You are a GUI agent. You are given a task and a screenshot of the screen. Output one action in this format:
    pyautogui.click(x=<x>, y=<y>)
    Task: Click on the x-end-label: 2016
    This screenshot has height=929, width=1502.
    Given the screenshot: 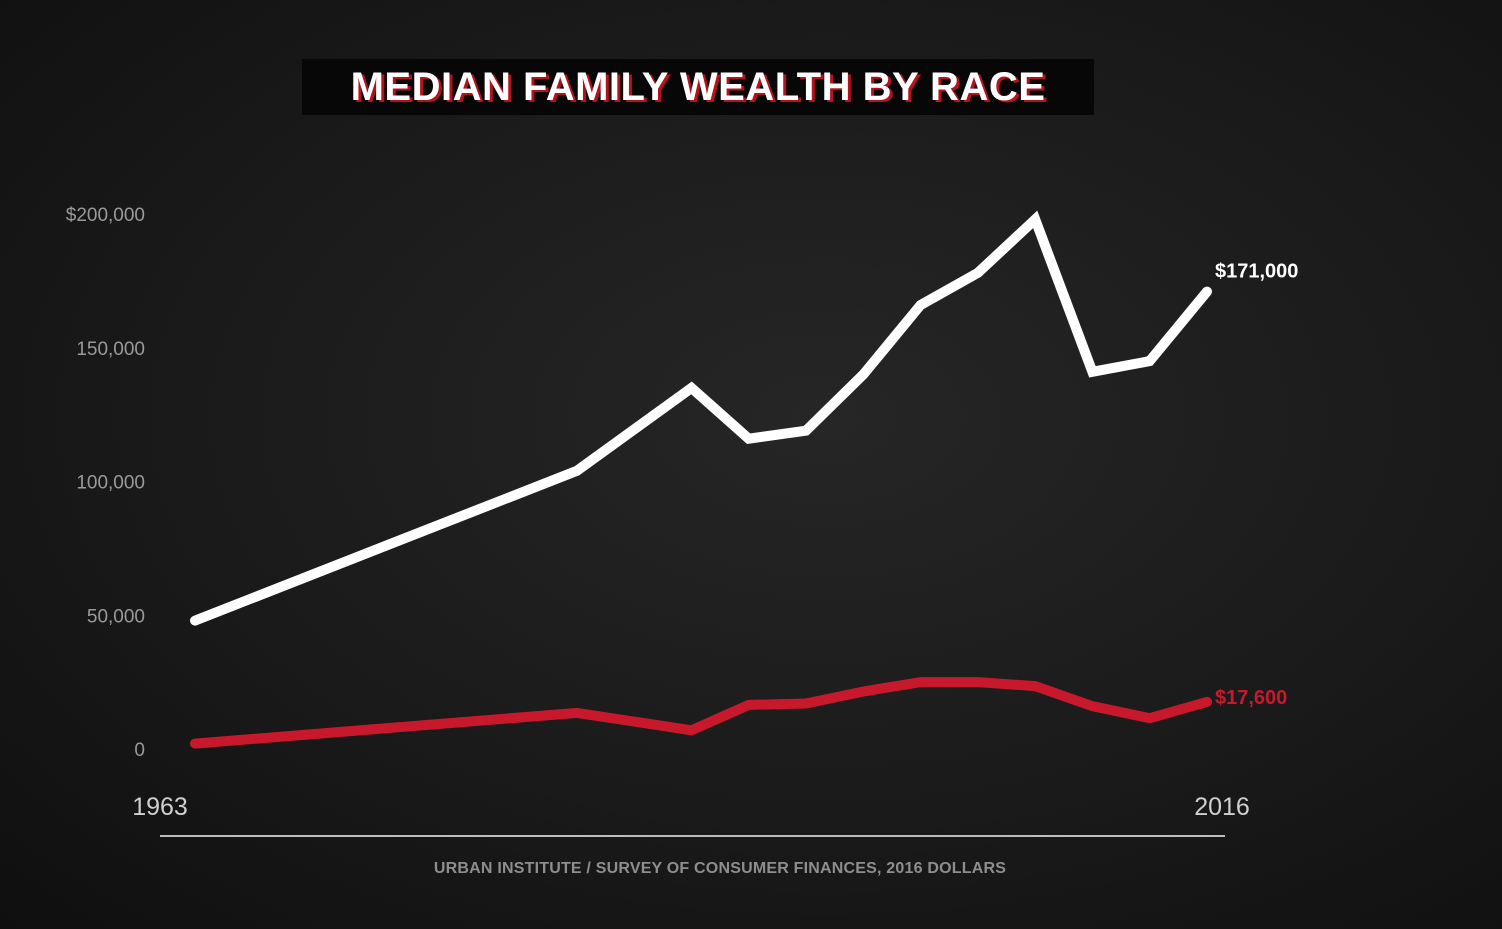 What is the action you would take?
    pyautogui.click(x=1222, y=807)
    